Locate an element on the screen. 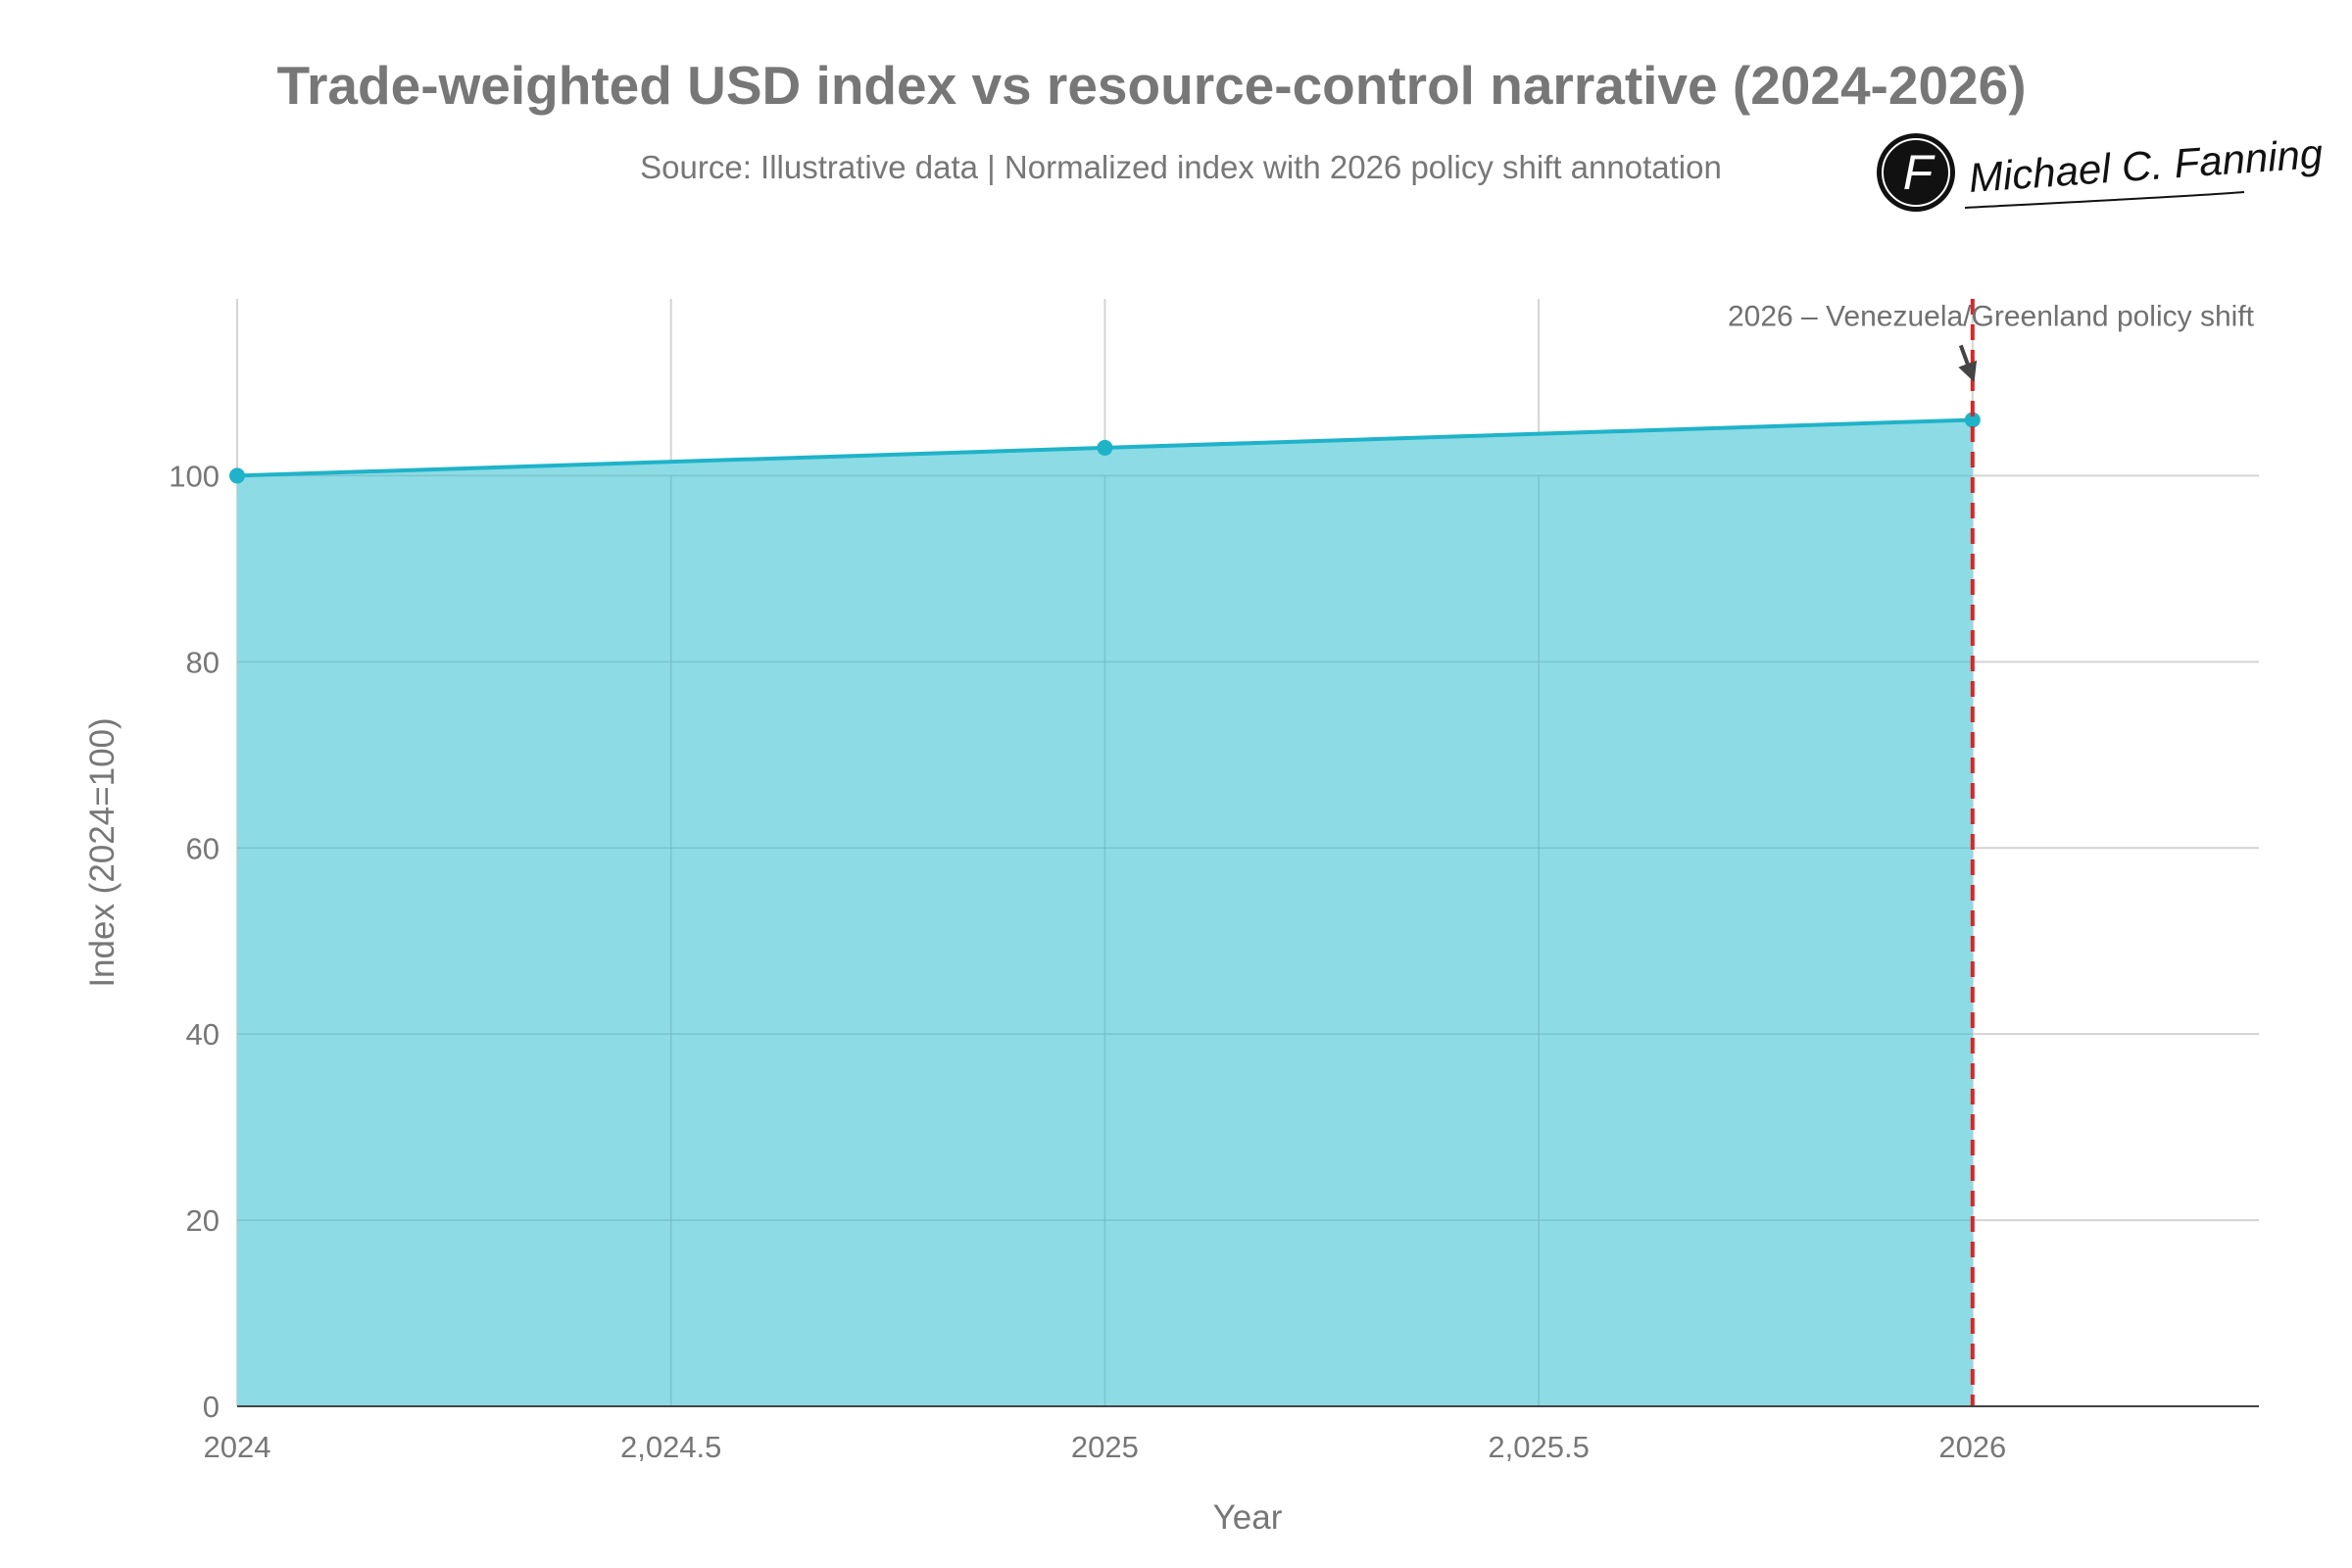 The height and width of the screenshot is (1568, 2352). annotation-text: 2026 – Venezuela/Greenland policy shift is located at coordinates (1991, 316).